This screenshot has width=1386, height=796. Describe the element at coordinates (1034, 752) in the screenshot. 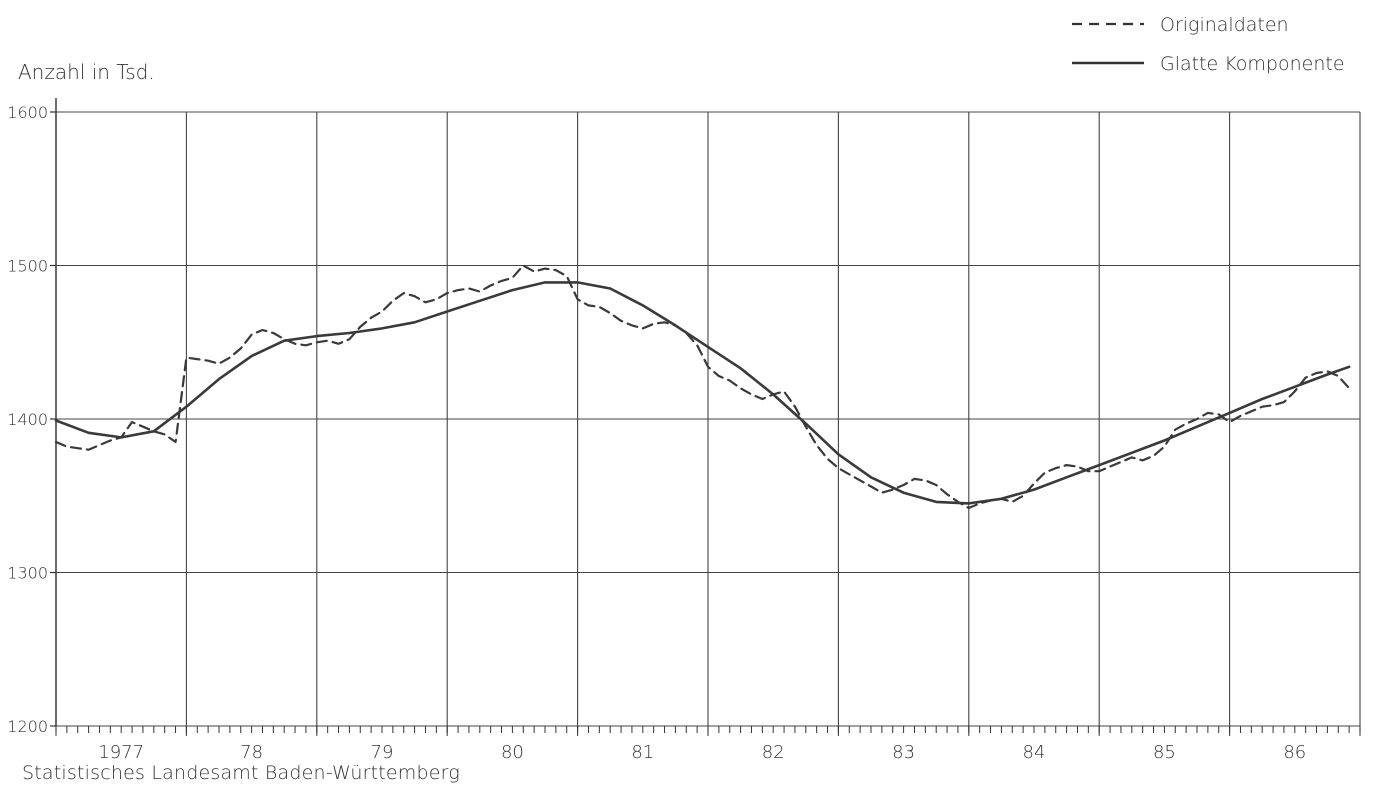

I see `year-label: 84` at that location.